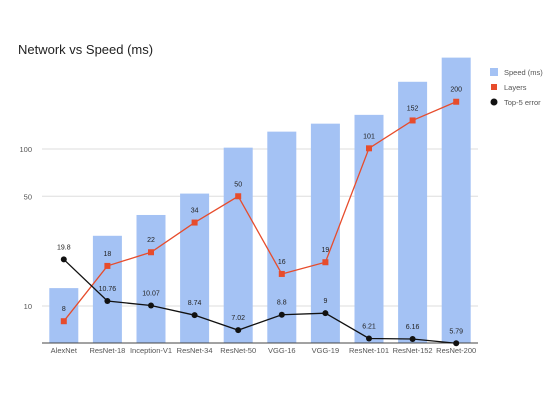 This screenshot has height=400, width=560. Describe the element at coordinates (494, 72) in the screenshot. I see `legend-swatch-speed` at that location.